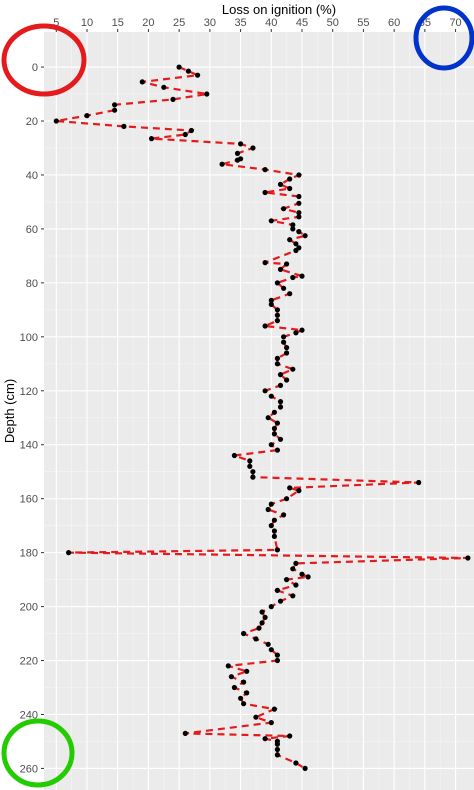  I want to click on y-tick-label: 0, so click(35, 68).